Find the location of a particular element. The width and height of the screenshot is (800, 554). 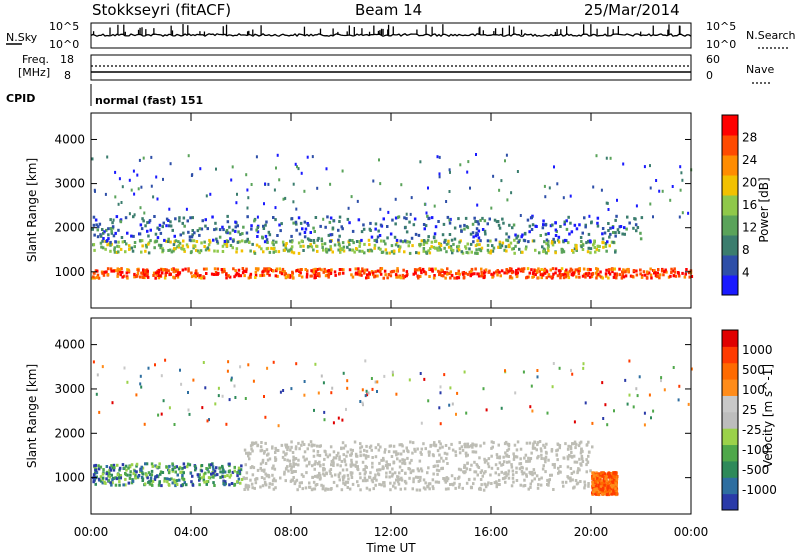

x-tick-label: 16:00 is located at coordinates (491, 532).